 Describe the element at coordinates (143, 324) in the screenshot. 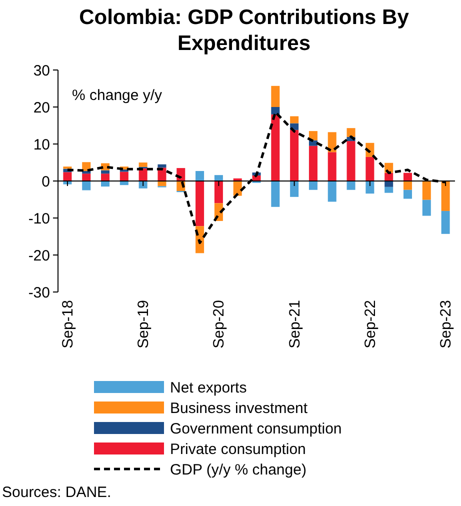

I see `x-tick-label: Sep-19` at that location.